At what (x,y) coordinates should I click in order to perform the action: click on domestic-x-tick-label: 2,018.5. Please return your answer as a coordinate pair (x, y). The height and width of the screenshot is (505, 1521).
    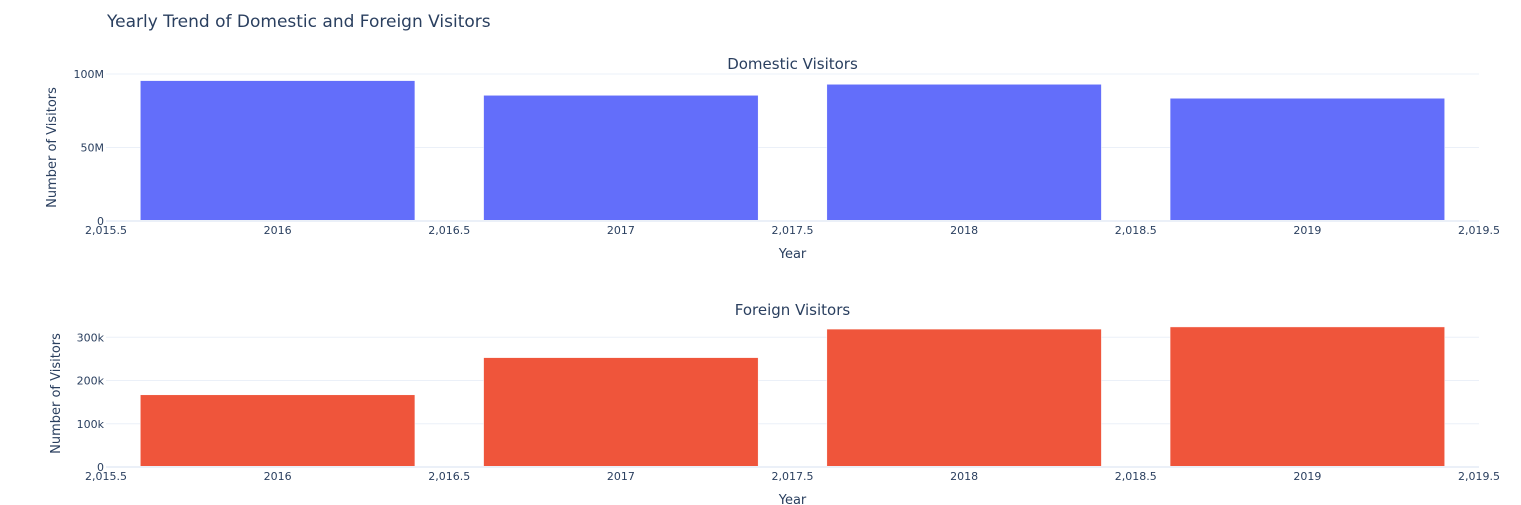
    Looking at the image, I should click on (1136, 230).